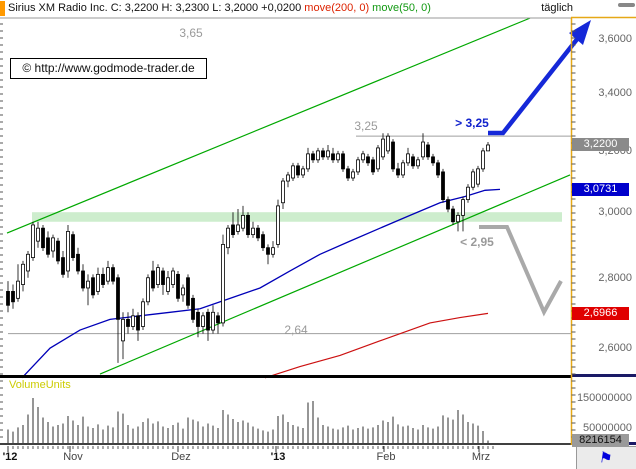 The image size is (636, 469). What do you see at coordinates (73, 457) in the screenshot?
I see `x-axis-label-Nov: Nov` at bounding box center [73, 457].